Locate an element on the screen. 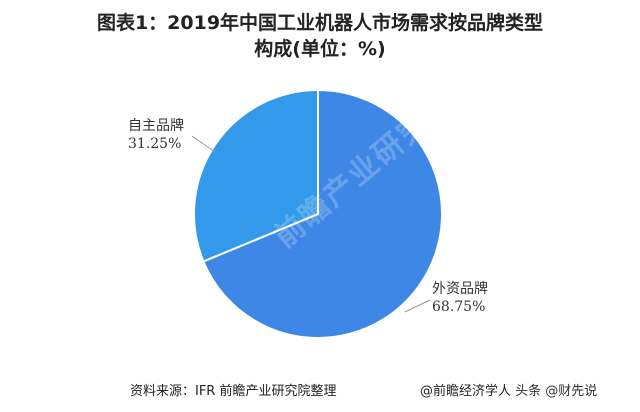  brand-text: @前瞻经济学人 头条 @财先说 is located at coordinates (508, 389).